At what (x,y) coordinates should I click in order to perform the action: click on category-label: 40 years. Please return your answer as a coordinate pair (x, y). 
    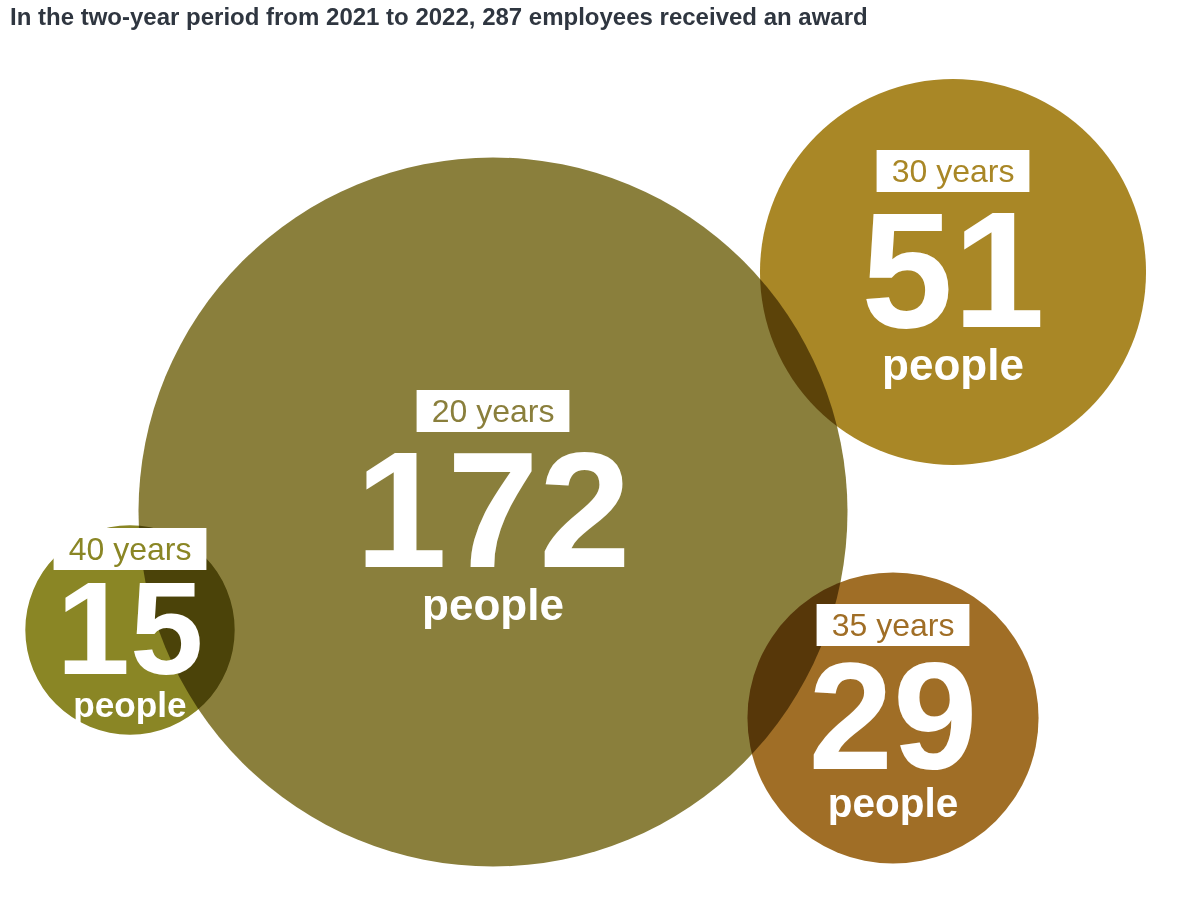
    Looking at the image, I should click on (130, 549).